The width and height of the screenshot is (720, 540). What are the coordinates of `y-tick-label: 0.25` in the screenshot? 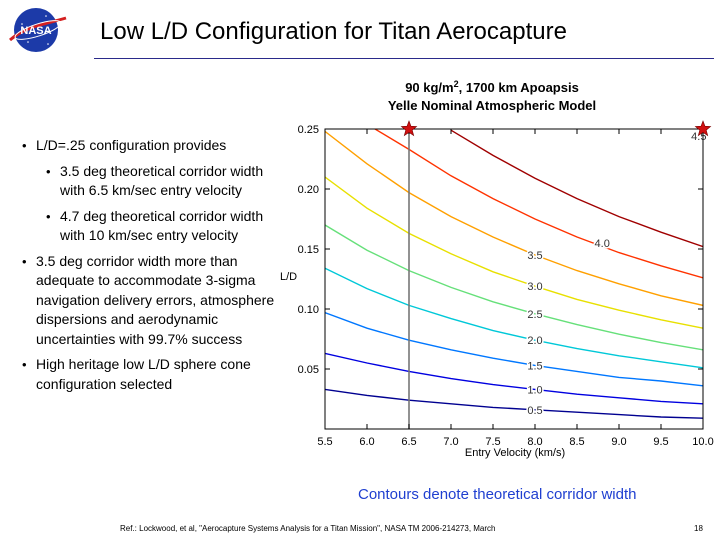 It's located at (308, 130).